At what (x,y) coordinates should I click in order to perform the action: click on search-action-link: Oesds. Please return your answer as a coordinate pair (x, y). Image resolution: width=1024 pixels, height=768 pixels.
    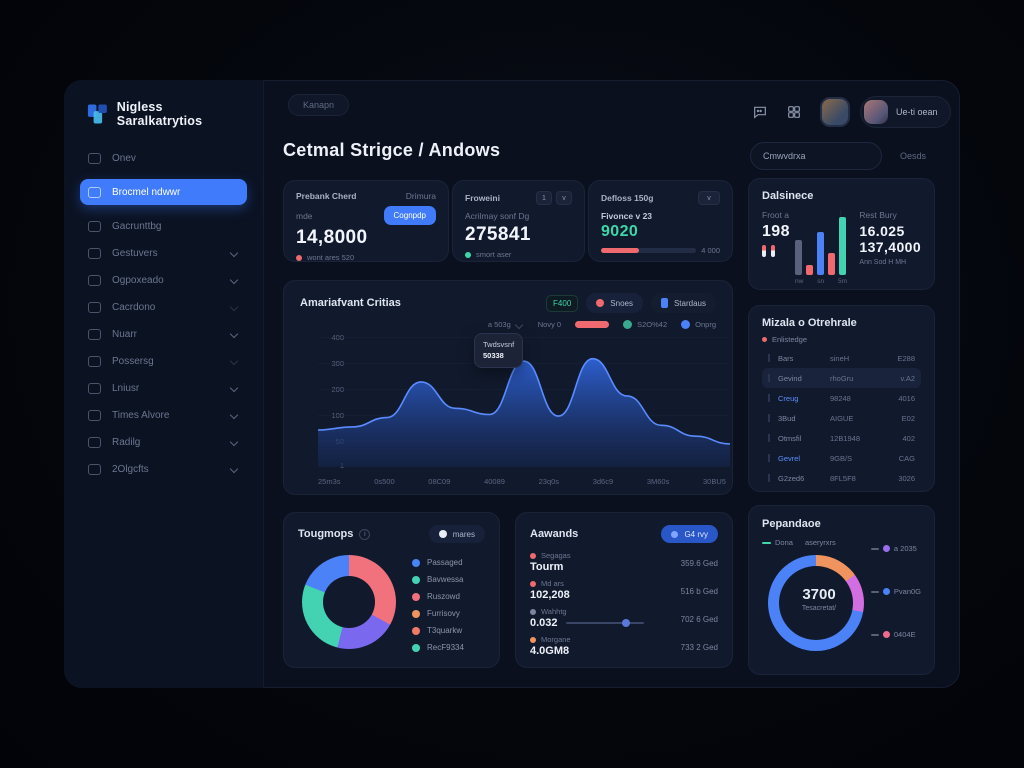
    Looking at the image, I should click on (913, 156).